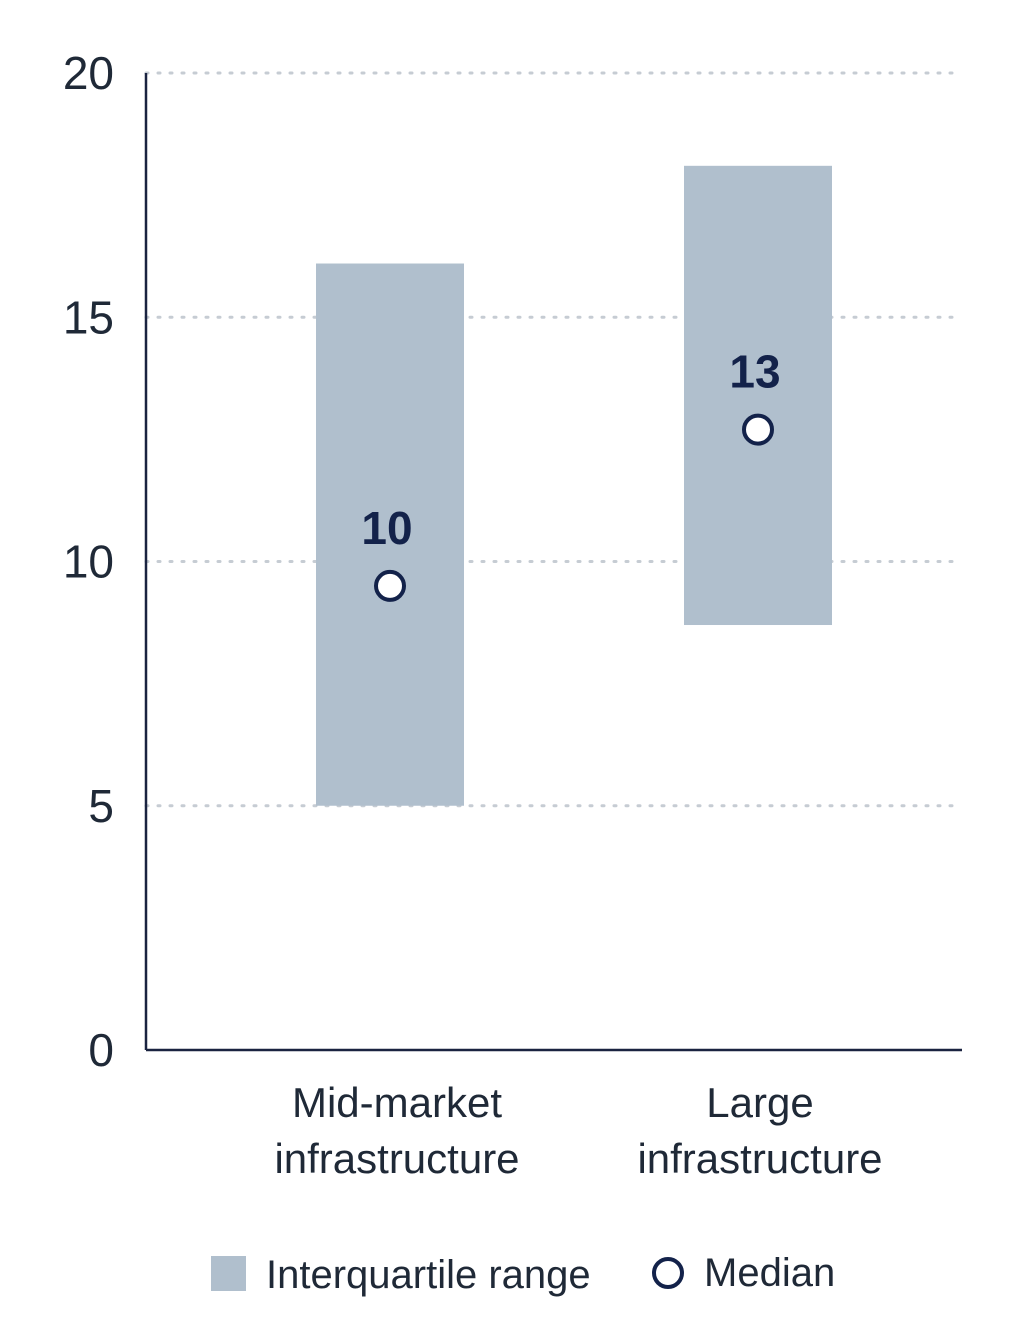 The width and height of the screenshot is (1018, 1344). Describe the element at coordinates (101, 806) in the screenshot. I see `y-tick-label: 5` at that location.